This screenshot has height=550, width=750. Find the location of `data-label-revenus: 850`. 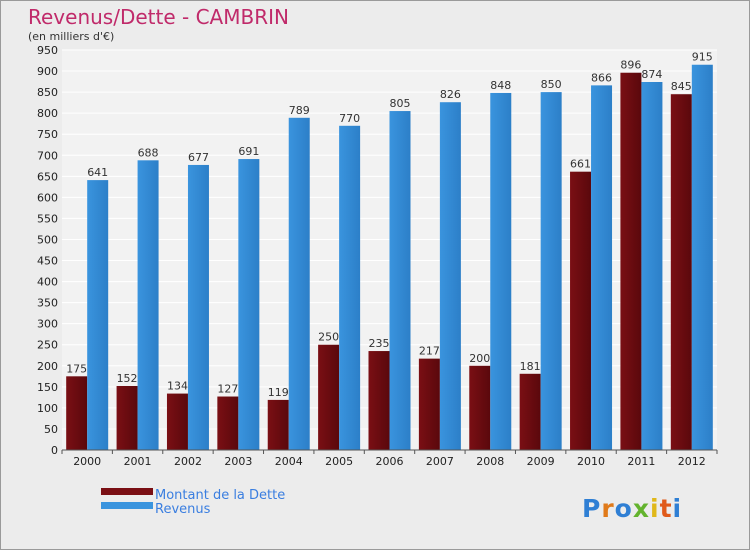

data-label-revenus: 850 is located at coordinates (551, 84).